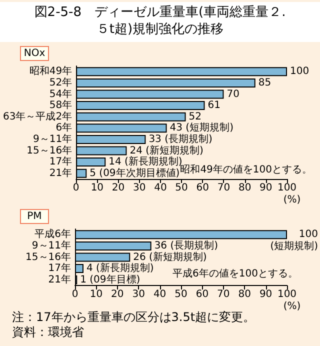 This screenshot has height=346, width=320. What do you see at coordinates (60, 105) in the screenshot?
I see `y-tick-label: 58年` at bounding box center [60, 105].